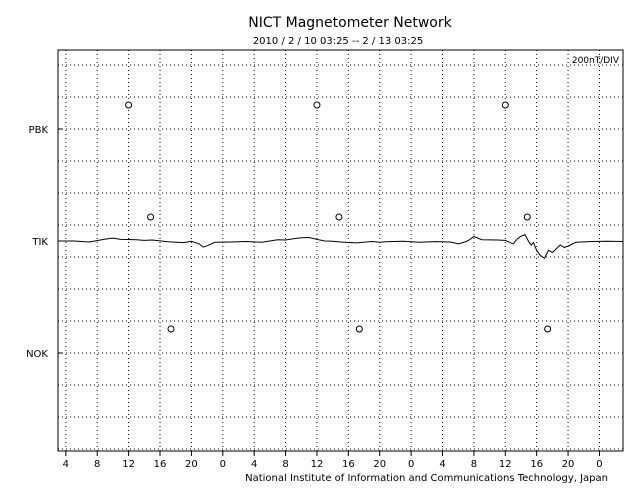  I want to click on station-label: TIK, so click(39, 242).